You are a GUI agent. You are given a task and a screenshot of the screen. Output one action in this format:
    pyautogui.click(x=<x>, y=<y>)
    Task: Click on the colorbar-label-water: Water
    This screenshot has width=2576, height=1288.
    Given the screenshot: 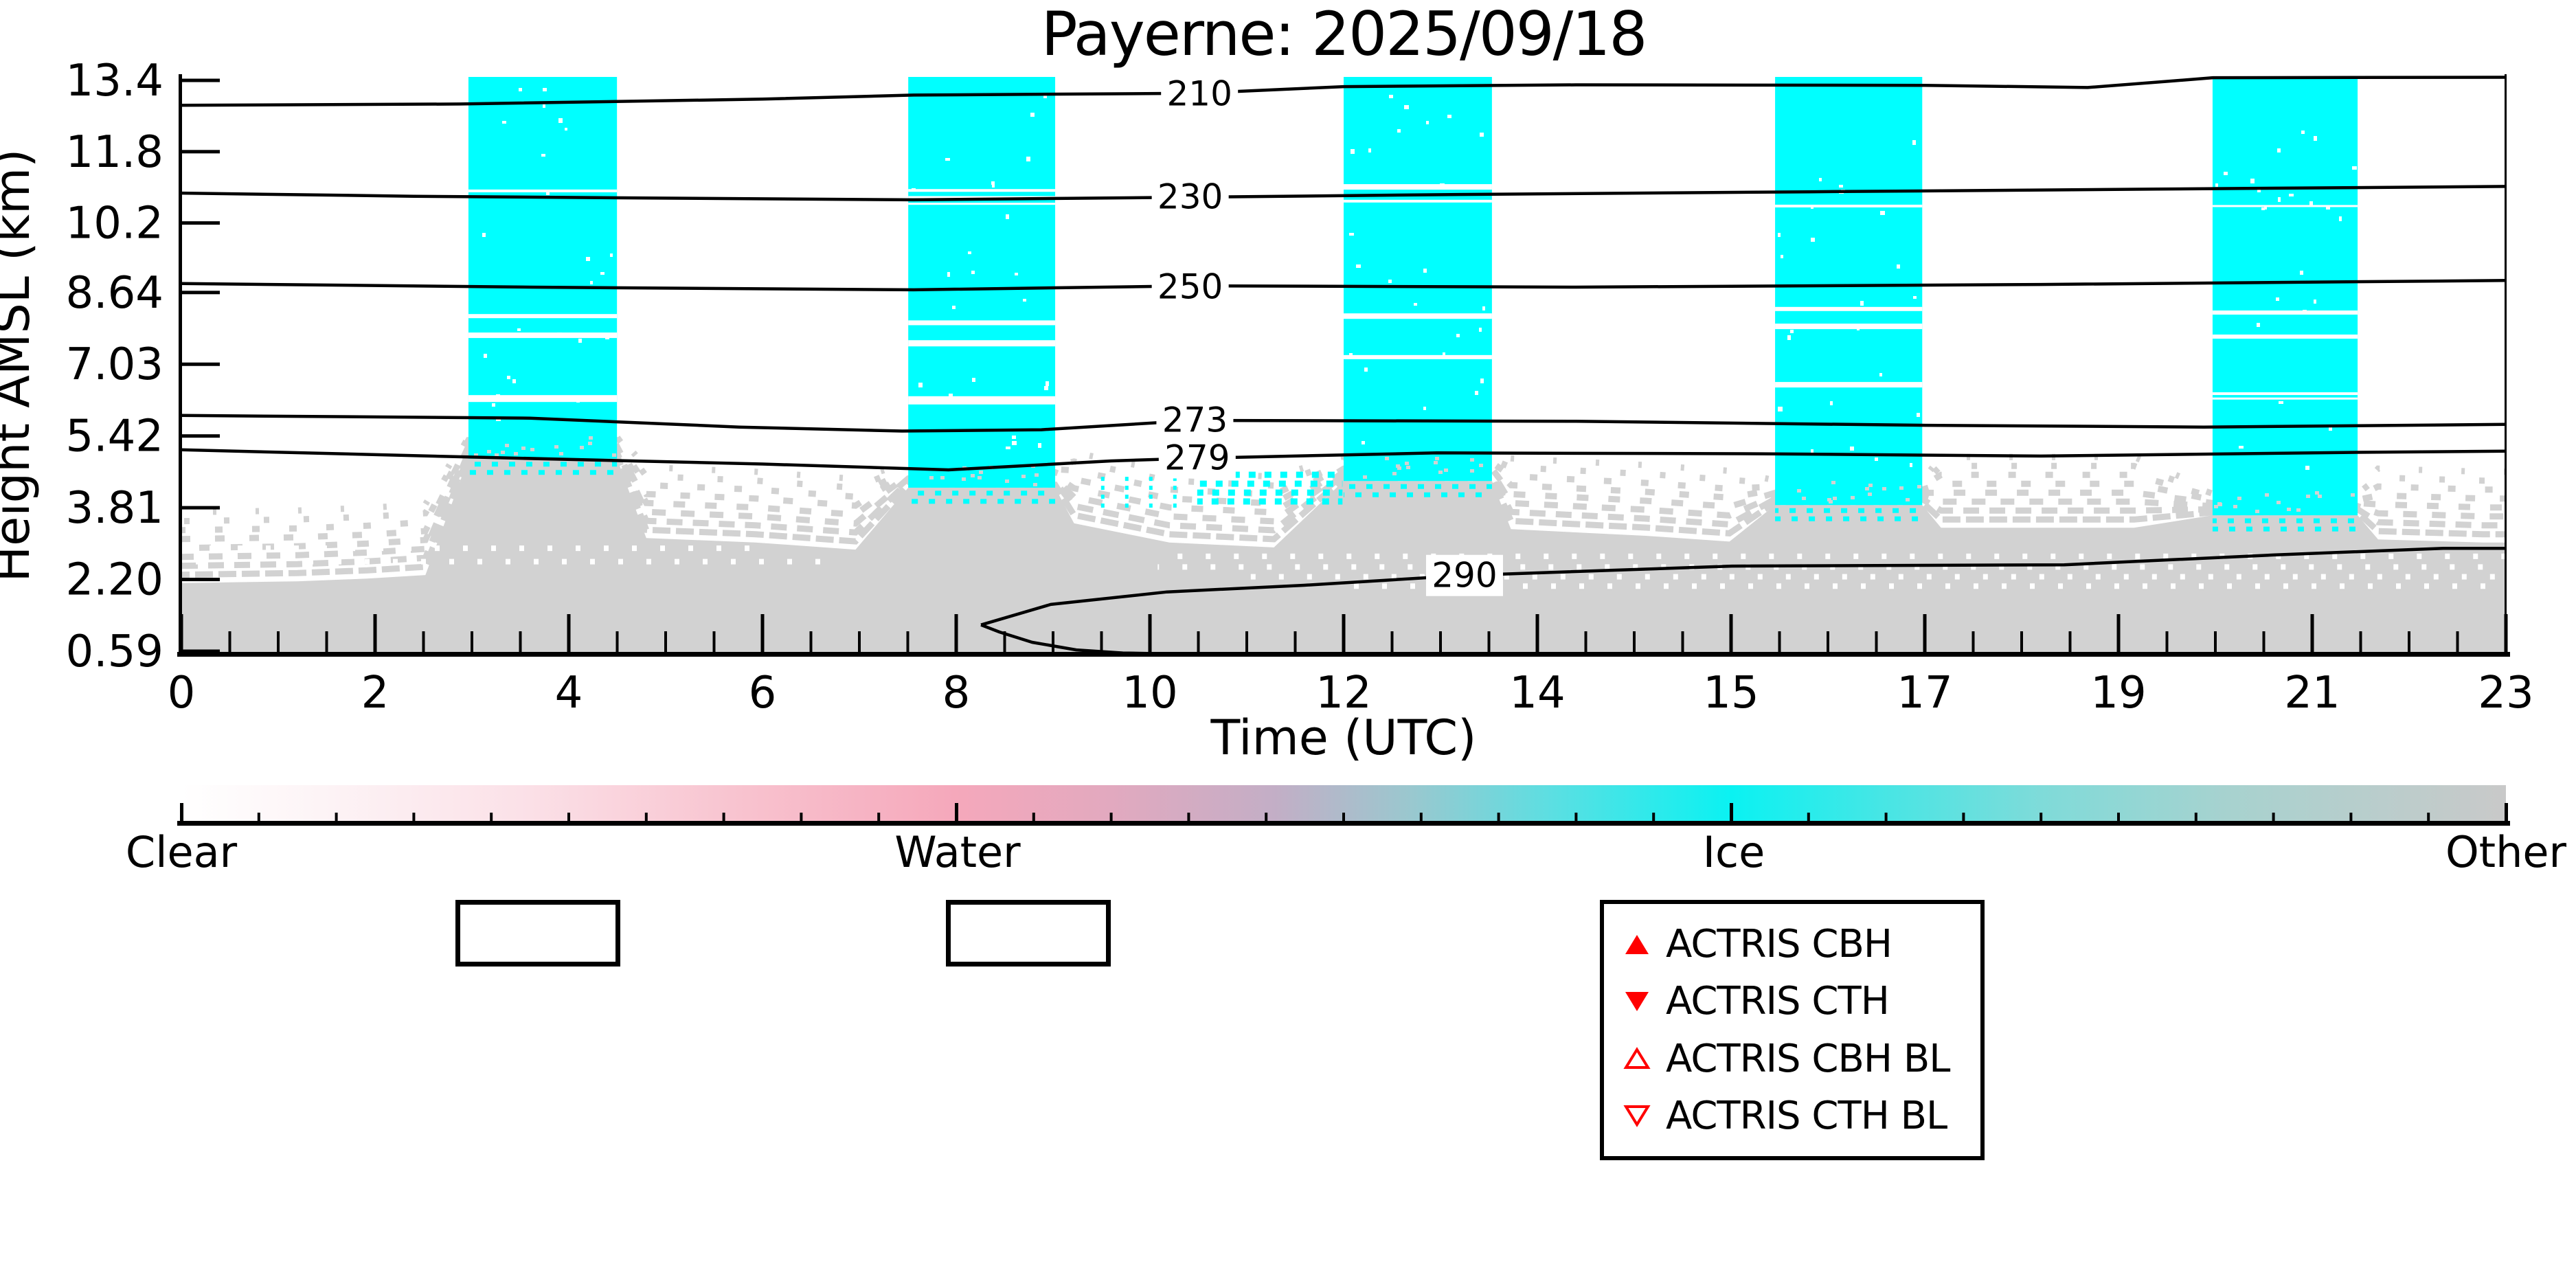 What is the action you would take?
    pyautogui.click(x=957, y=852)
    